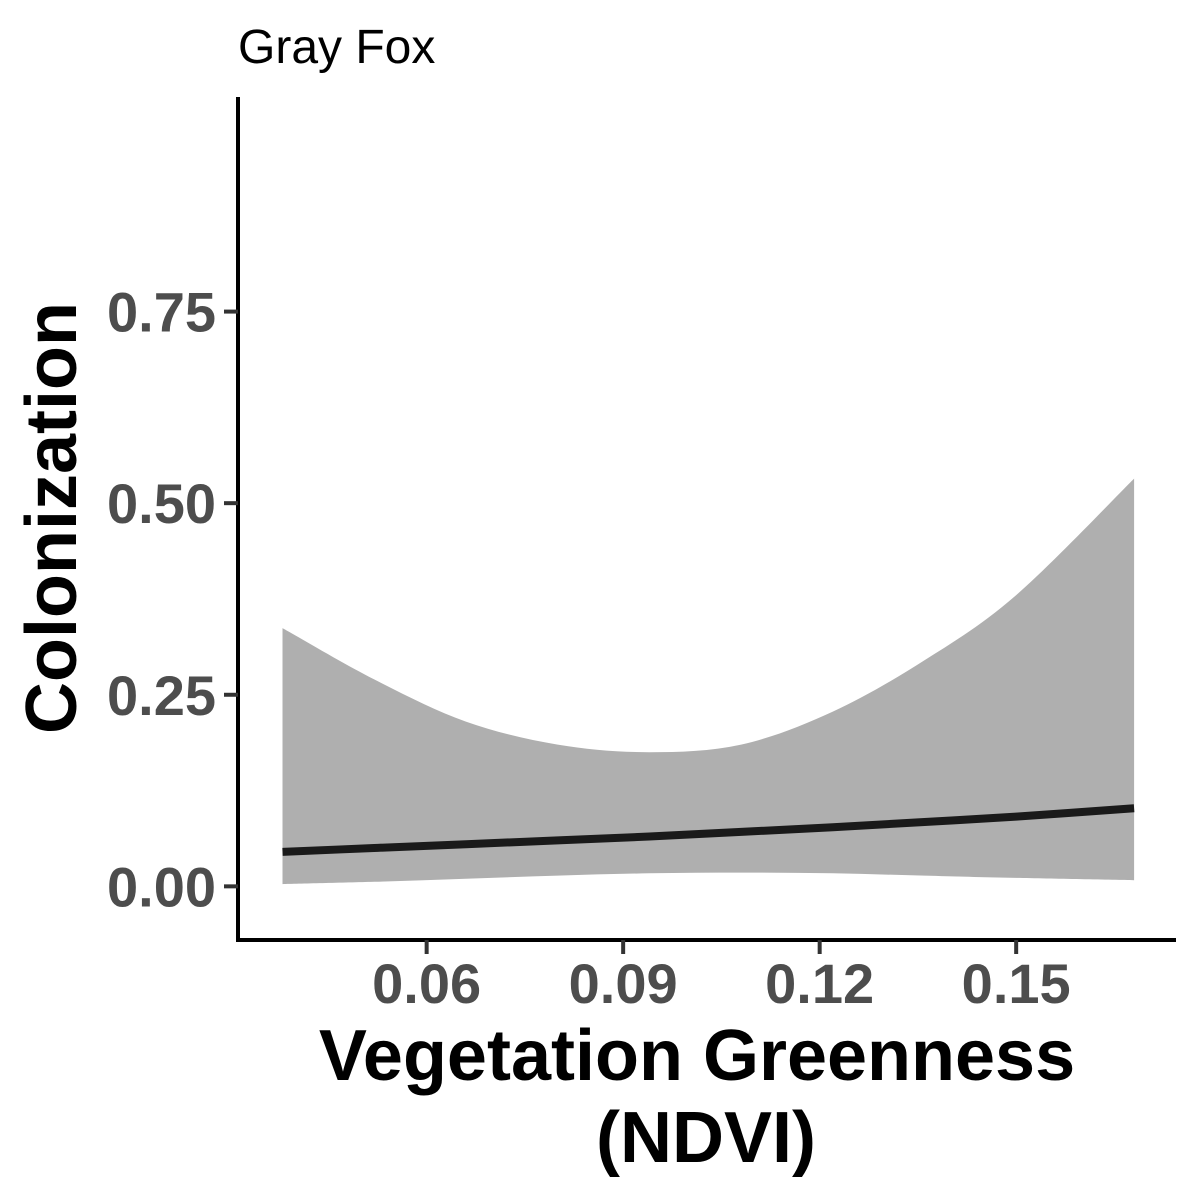 The width and height of the screenshot is (1200, 1200). Describe the element at coordinates (161, 695) in the screenshot. I see `y-tick-label: 0.25` at that location.